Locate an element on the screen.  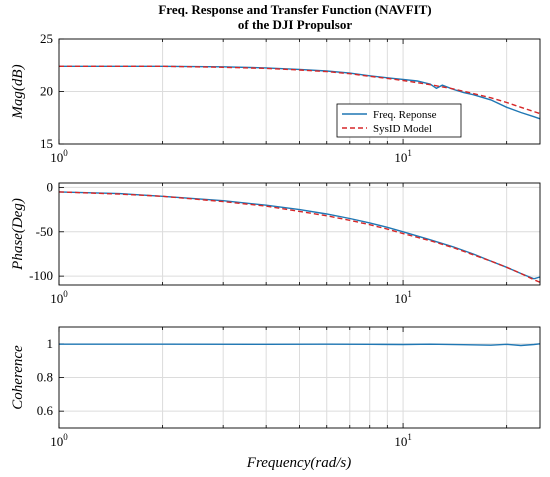
legend-box is located at coordinates (399, 120).